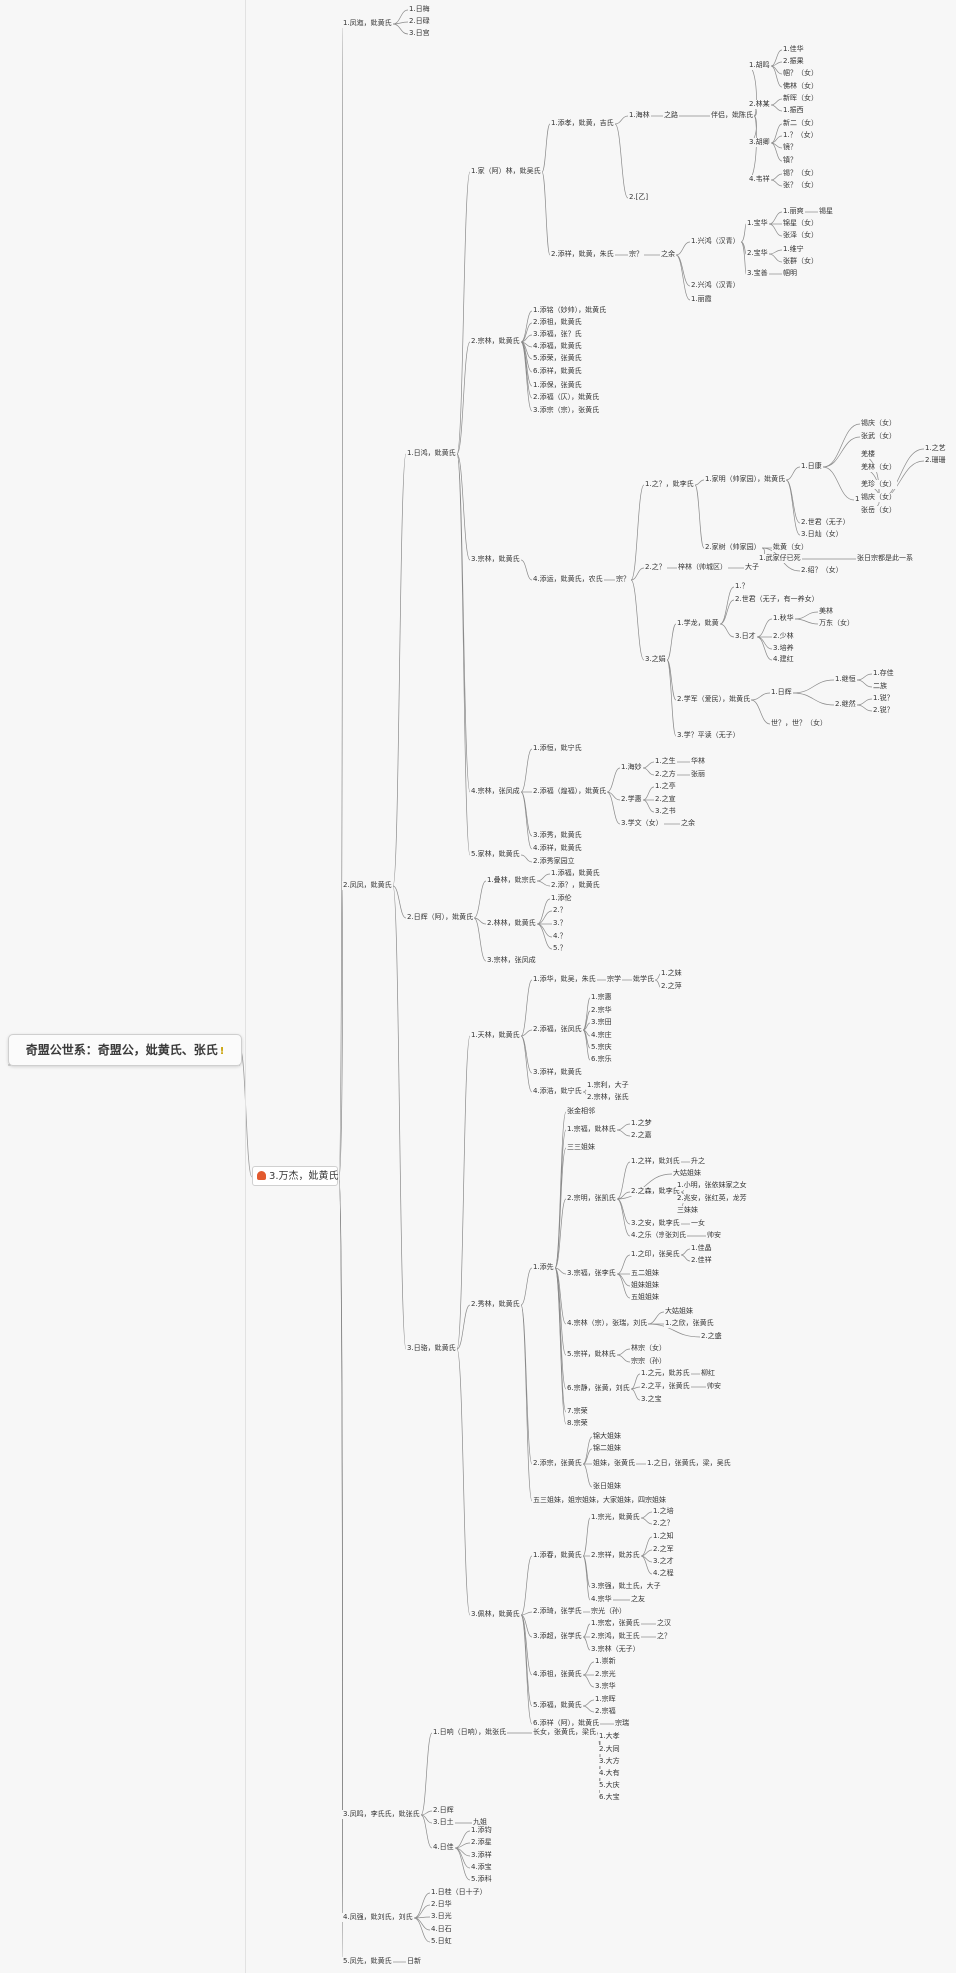 The width and height of the screenshot is (956, 1973). What do you see at coordinates (800, 223) in the screenshot?
I see `node-k6: 锦星（女）` at bounding box center [800, 223].